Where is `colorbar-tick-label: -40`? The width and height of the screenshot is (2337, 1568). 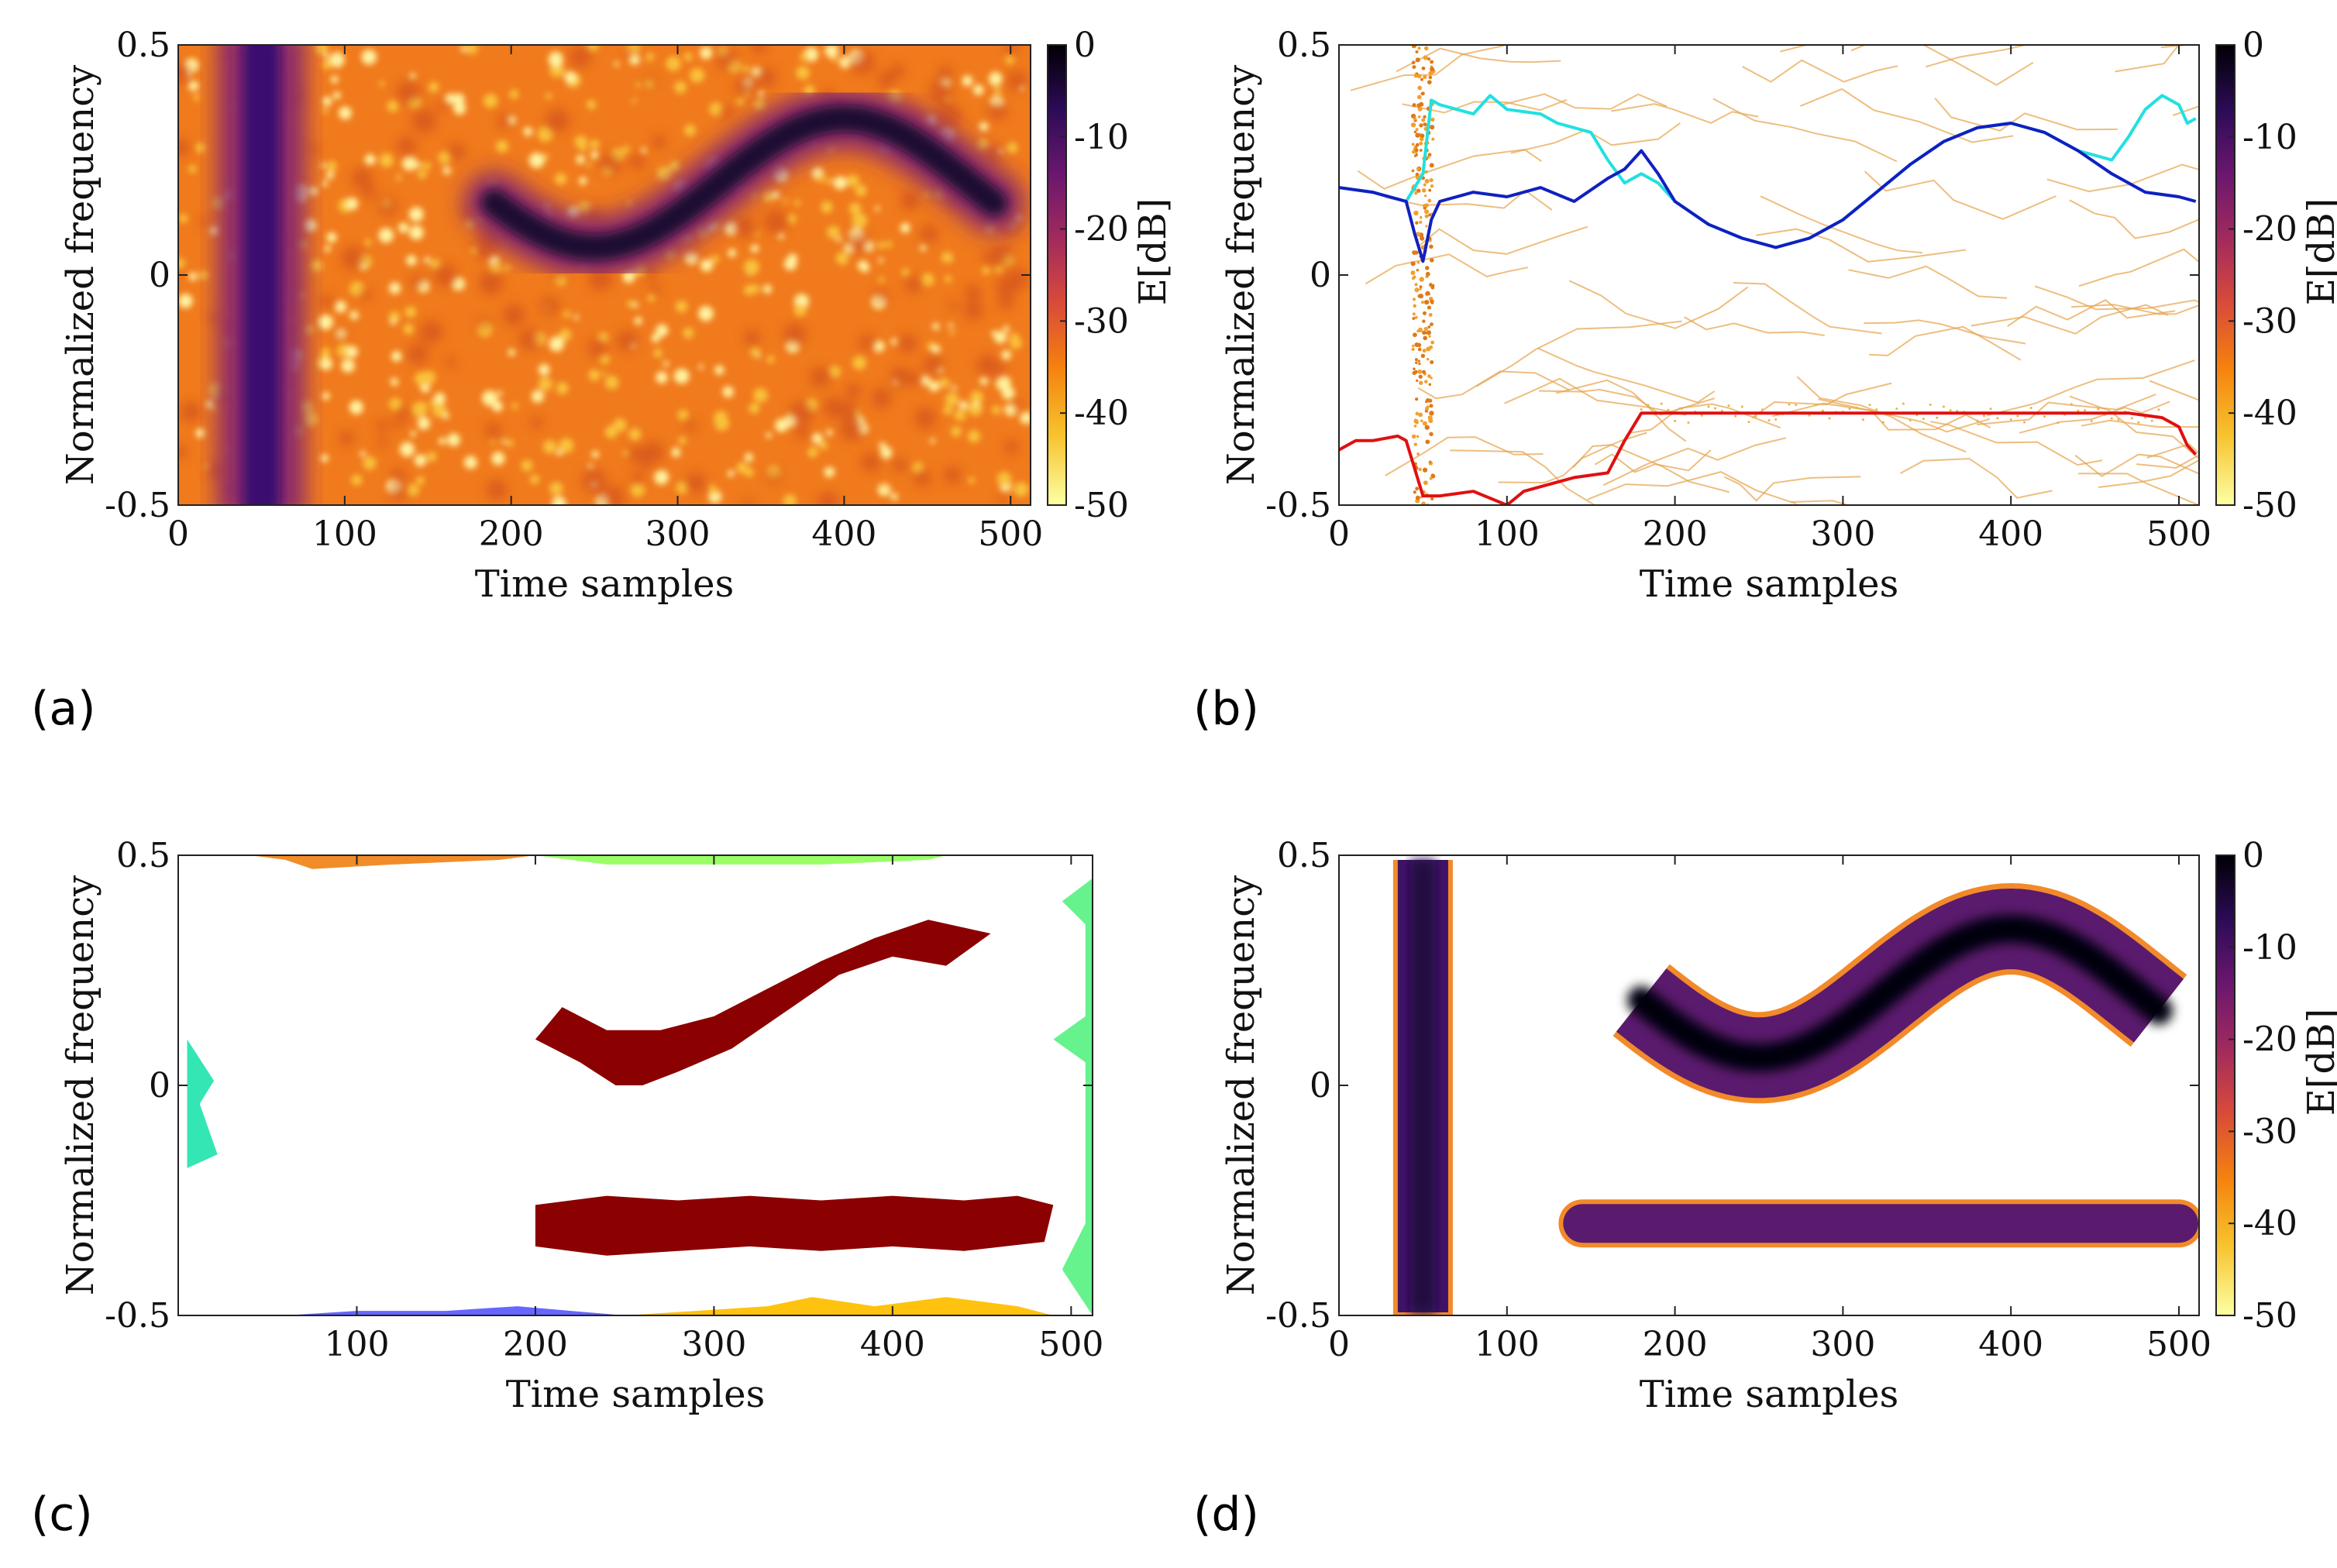 colorbar-tick-label: -40 is located at coordinates (2269, 1223).